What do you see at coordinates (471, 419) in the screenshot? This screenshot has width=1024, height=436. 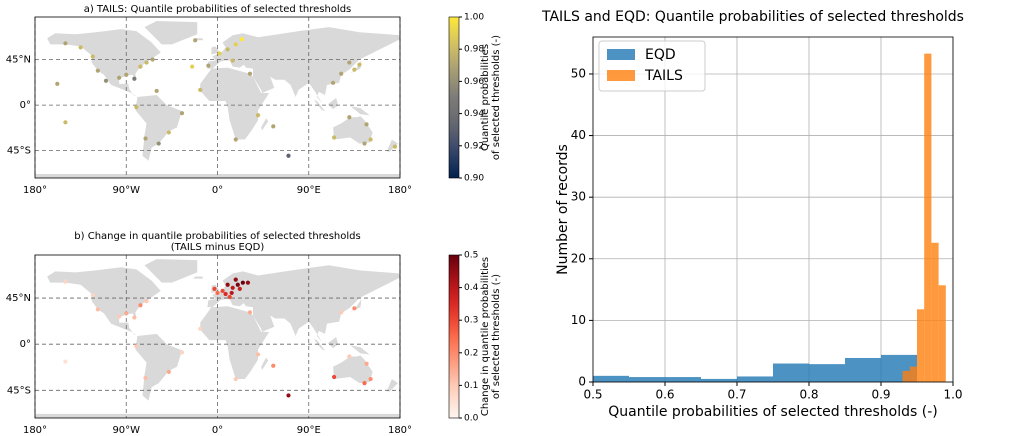 I see `colorbar-tick-label: 0.0` at bounding box center [471, 419].